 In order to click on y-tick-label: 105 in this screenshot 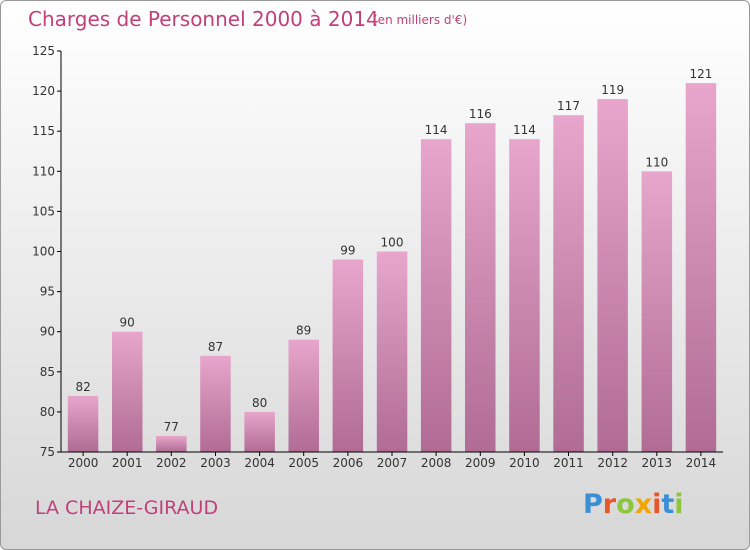, I will do `click(43, 211)`.